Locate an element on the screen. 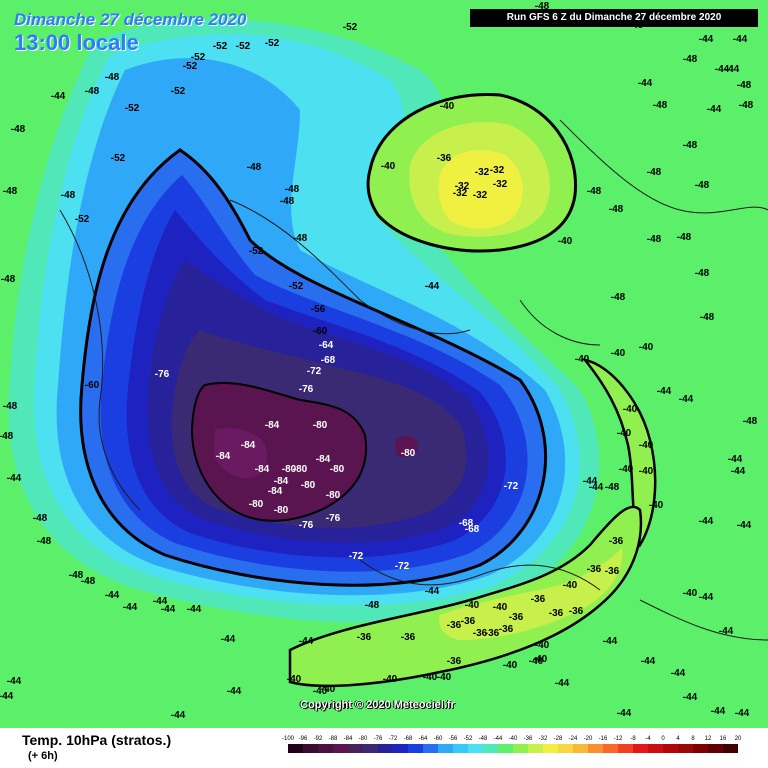 This screenshot has width=768, height=768. run-info-banner: Run GFS 6 Z du Dimanche 27 décembre 2020 is located at coordinates (614, 18).